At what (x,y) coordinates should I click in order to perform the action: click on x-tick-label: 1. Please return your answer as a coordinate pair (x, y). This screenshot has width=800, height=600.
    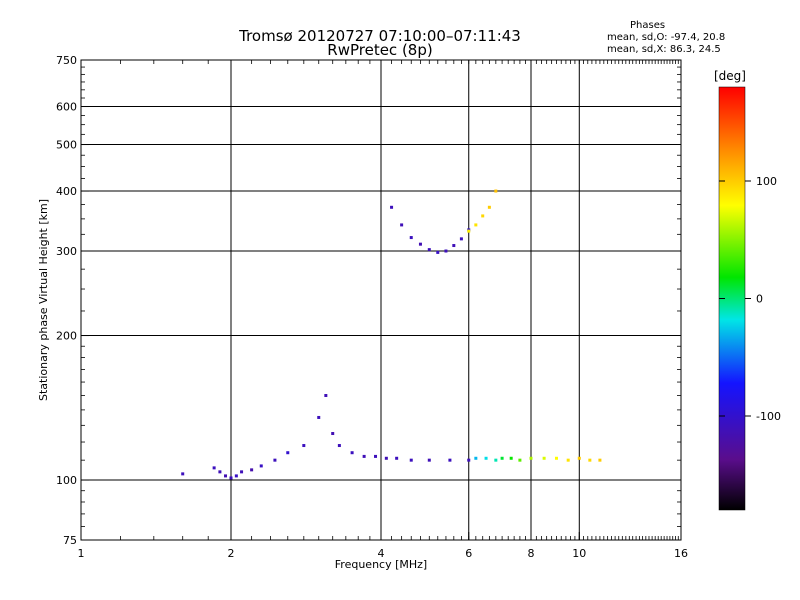
    Looking at the image, I should click on (81, 553).